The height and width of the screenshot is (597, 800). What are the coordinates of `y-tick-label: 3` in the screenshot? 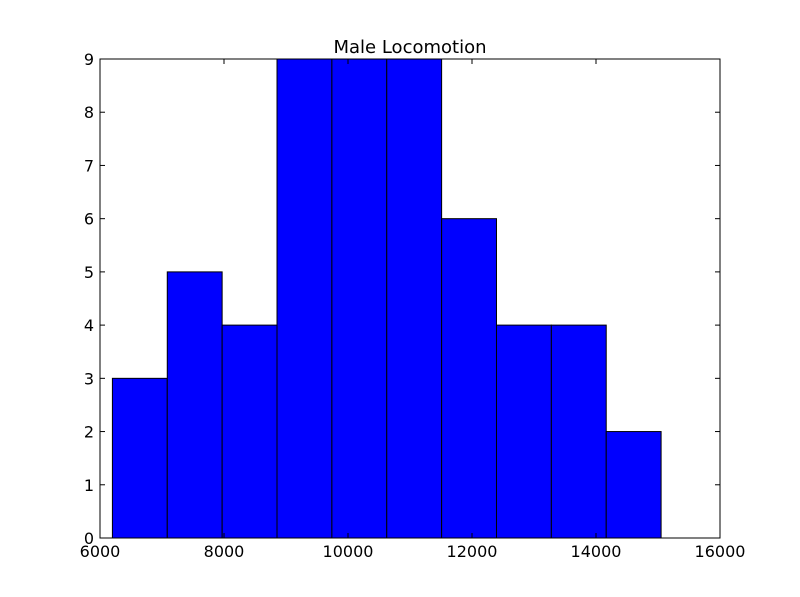 It's located at (89, 378).